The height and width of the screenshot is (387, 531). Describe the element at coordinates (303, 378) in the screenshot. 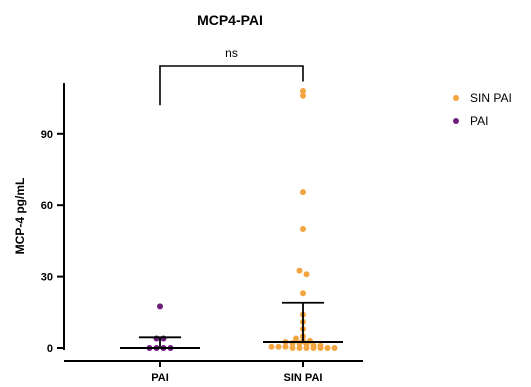

I see `x-tick-label: SIN PAI` at that location.